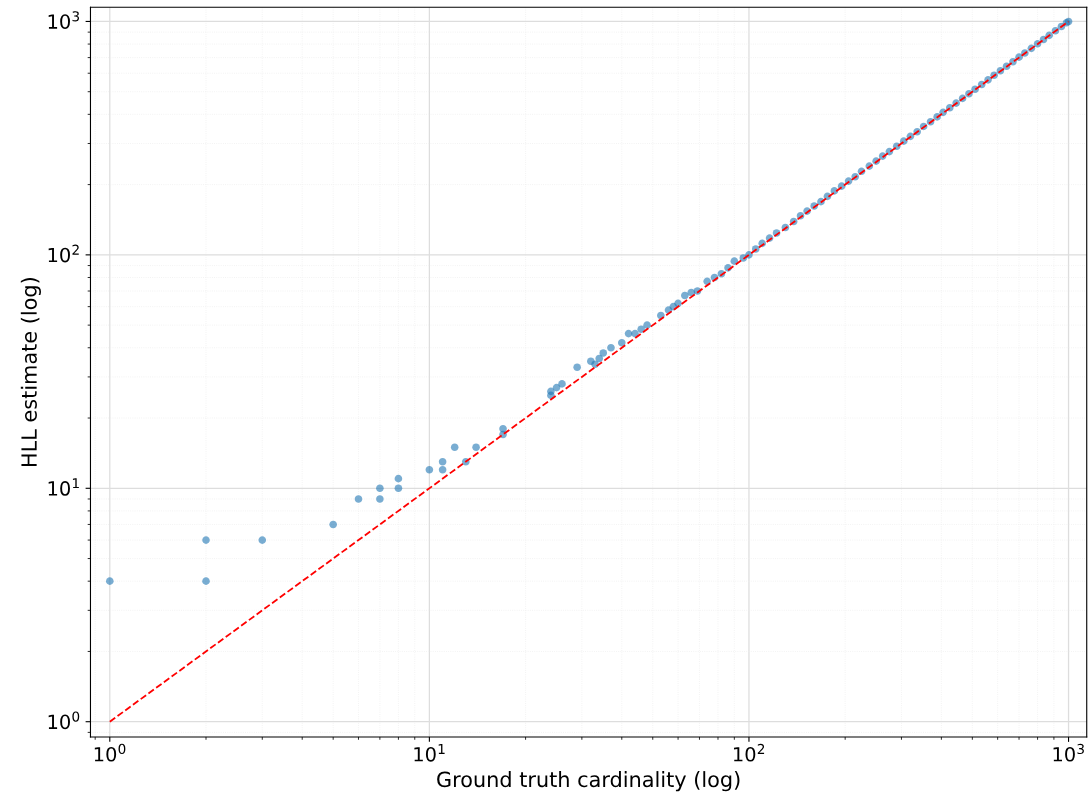 The image size is (1090, 809). What do you see at coordinates (63, 487) in the screenshot?
I see `y-tick-label: 10$^{1}$` at bounding box center [63, 487].